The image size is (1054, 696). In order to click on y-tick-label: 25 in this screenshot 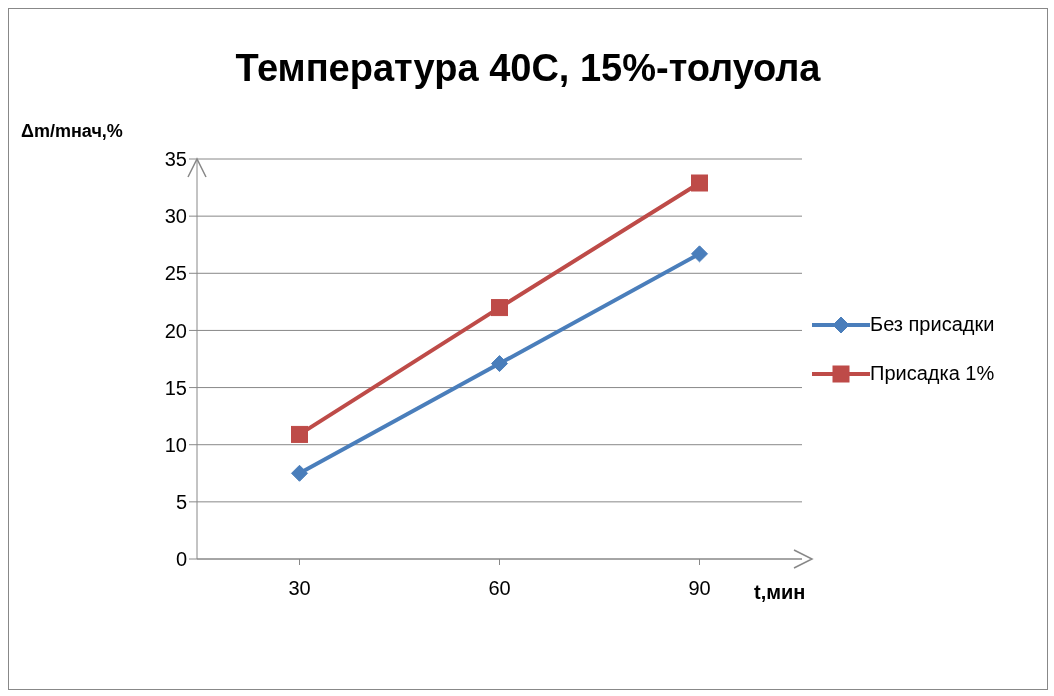, I will do `click(175, 273)`.